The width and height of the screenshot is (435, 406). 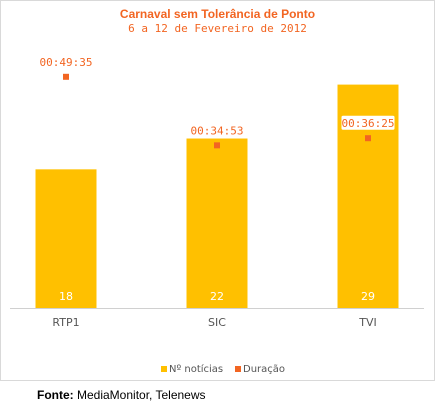 I want to click on source-text: MediaMonitor, Telenews, so click(x=141, y=395).